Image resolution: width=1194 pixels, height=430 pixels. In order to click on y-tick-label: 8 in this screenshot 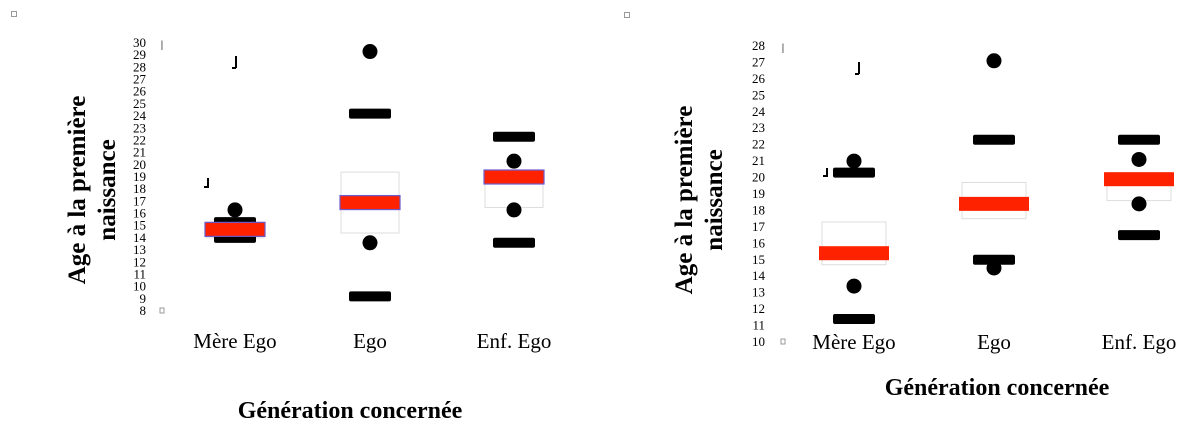, I will do `click(143, 310)`.